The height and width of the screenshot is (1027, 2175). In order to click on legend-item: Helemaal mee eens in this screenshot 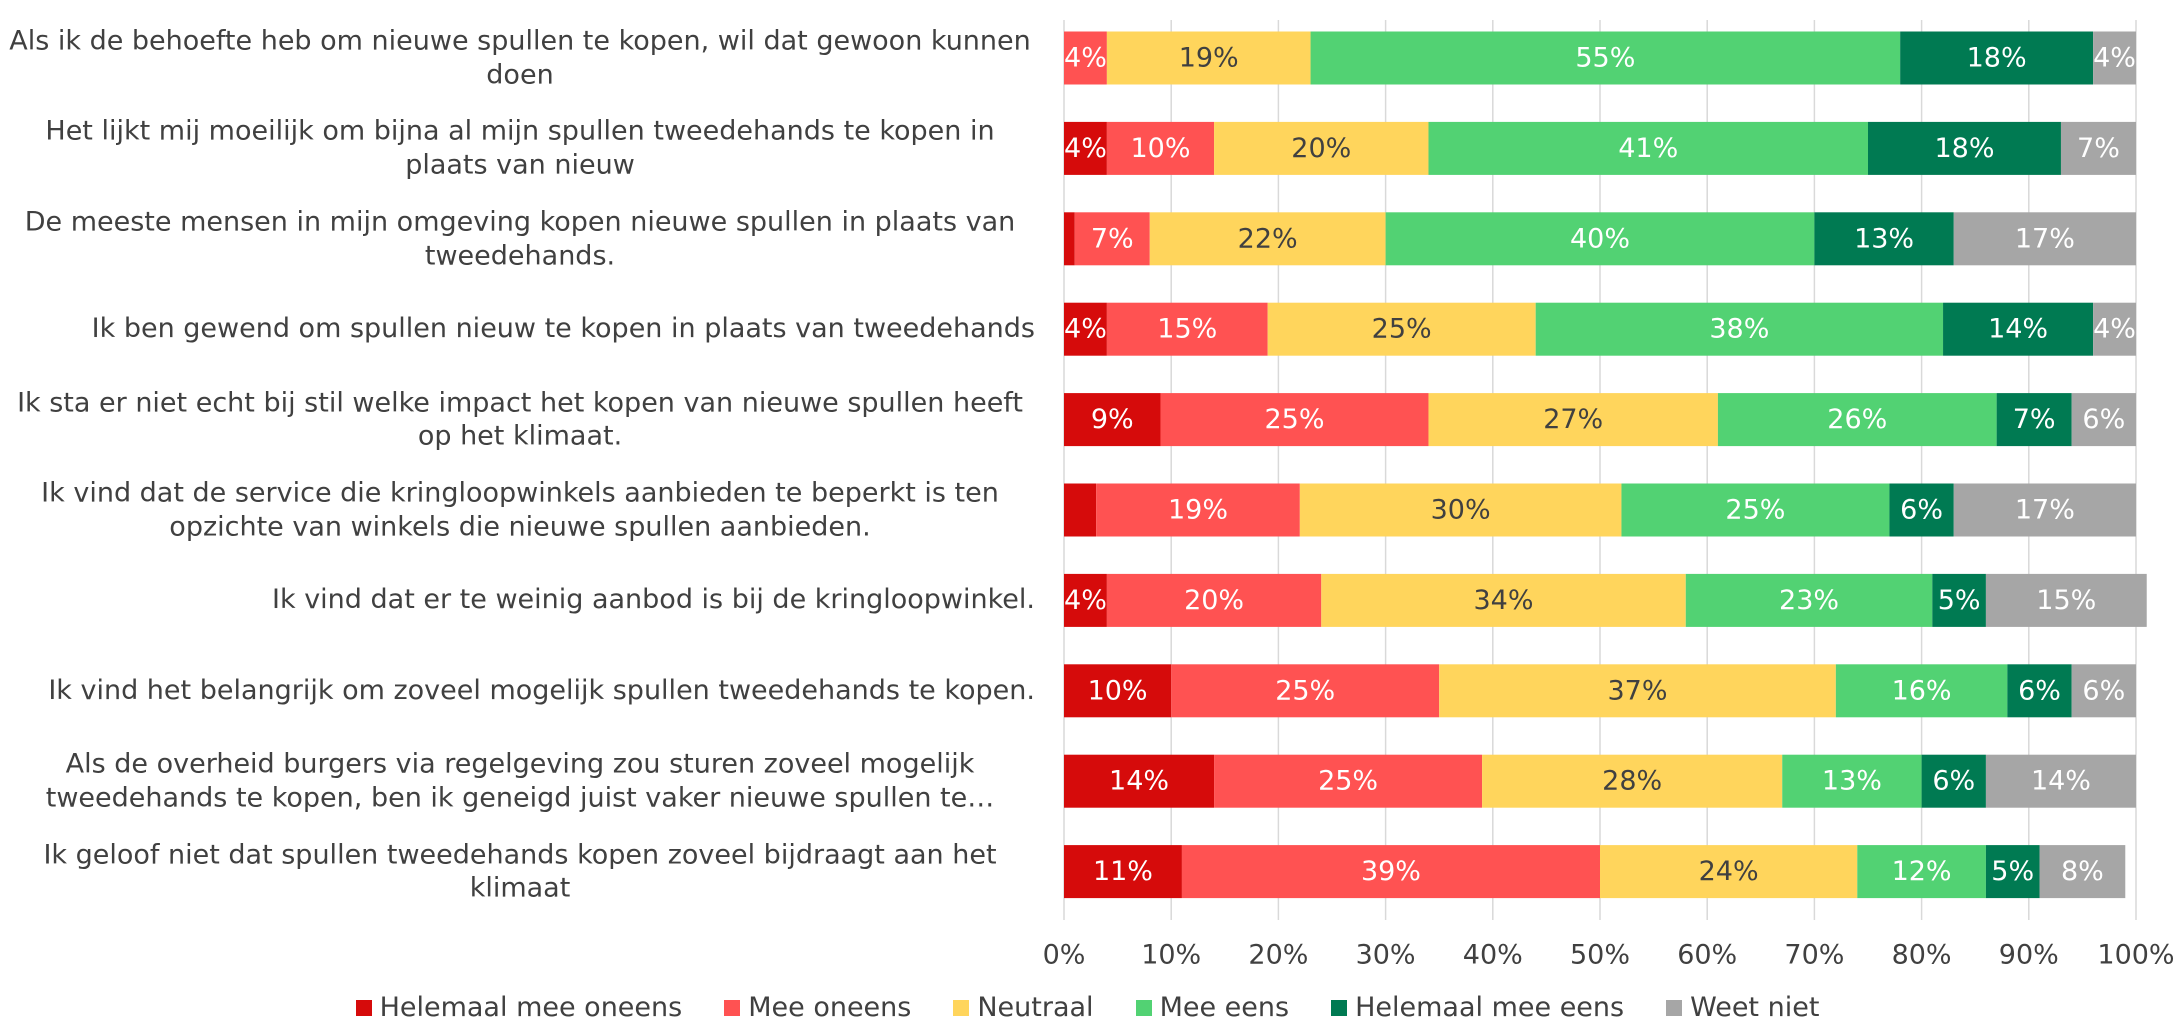, I will do `click(1477, 1007)`.